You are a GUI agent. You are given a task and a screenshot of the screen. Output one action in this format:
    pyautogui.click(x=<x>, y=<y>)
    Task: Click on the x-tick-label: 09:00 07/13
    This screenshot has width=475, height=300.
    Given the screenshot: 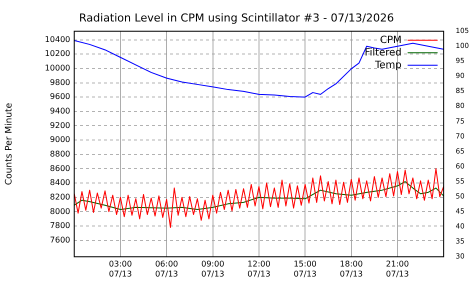 What is the action you would take?
    pyautogui.click(x=212, y=269)
    